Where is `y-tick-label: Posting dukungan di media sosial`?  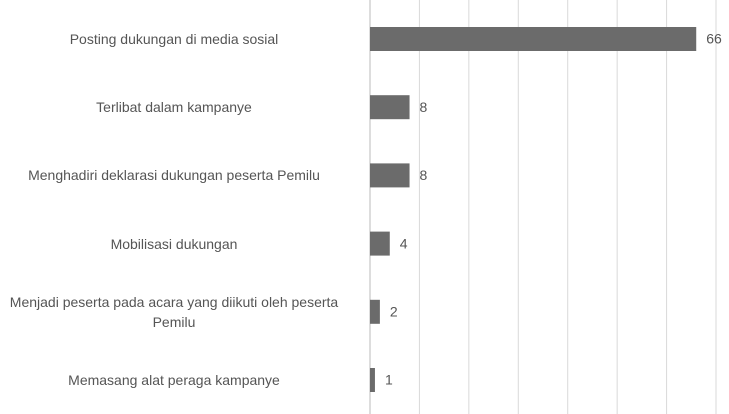 y-tick-label: Posting dukungan di media sosial is located at coordinates (174, 39).